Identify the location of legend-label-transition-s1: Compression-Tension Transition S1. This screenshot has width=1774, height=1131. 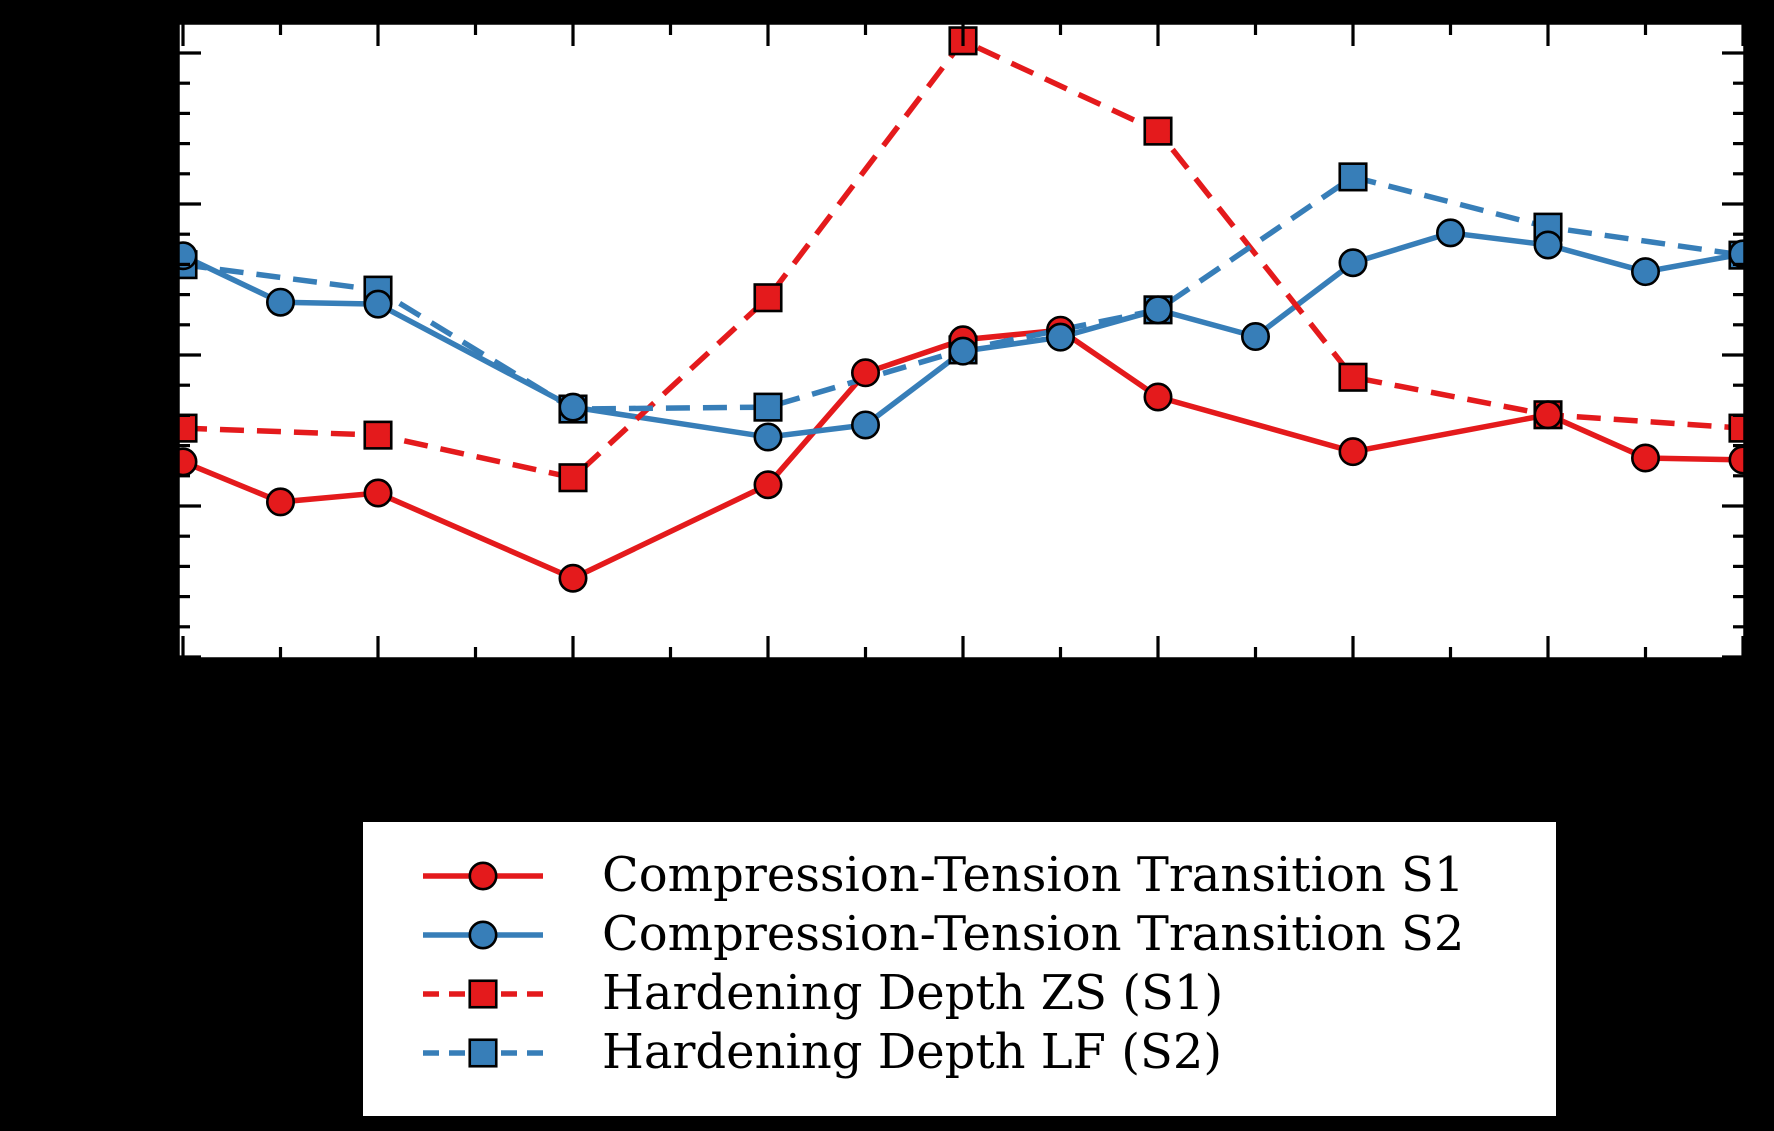
(1033, 875).